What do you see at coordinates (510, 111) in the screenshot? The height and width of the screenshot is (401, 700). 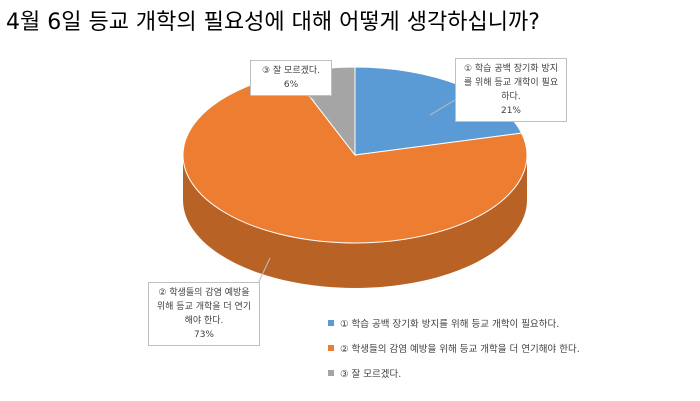 I see `data-label-value: 21%` at bounding box center [510, 111].